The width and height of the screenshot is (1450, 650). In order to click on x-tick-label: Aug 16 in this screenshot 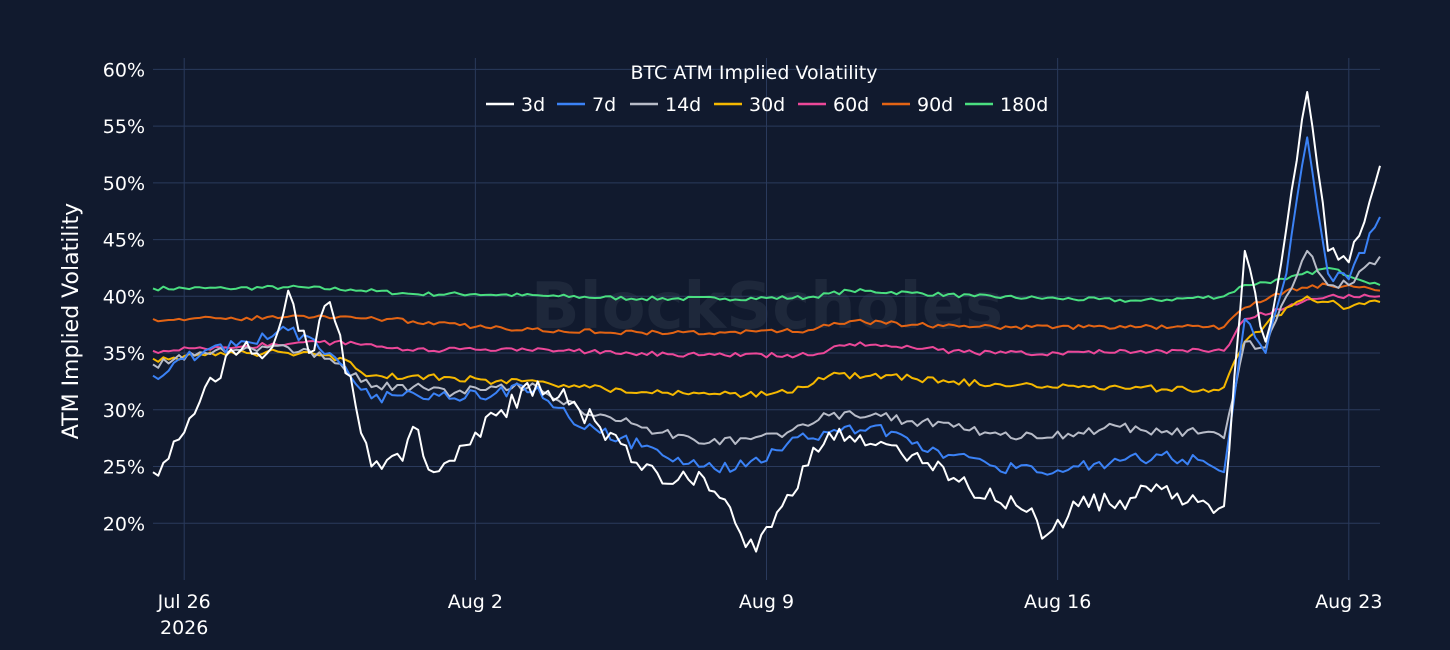, I will do `click(1057, 602)`.